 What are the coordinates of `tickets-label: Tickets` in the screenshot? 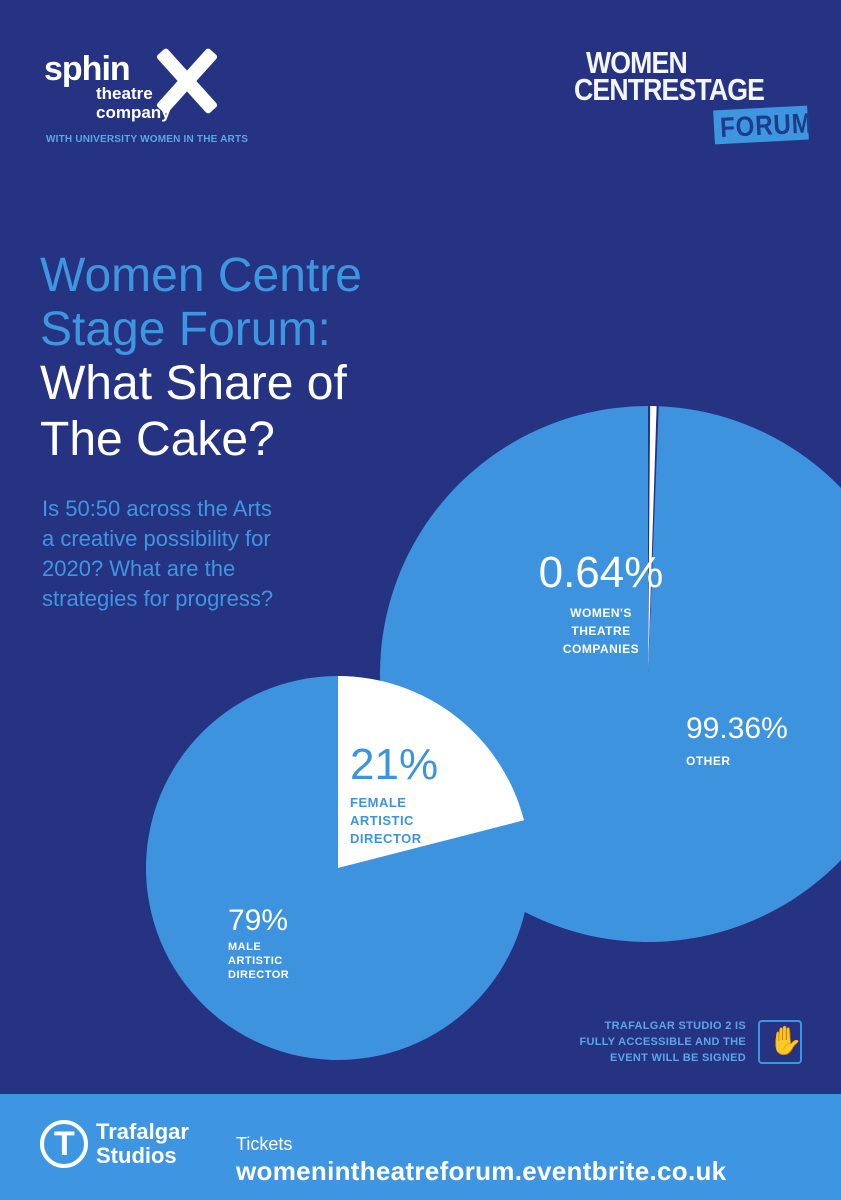 It's located at (264, 1144).